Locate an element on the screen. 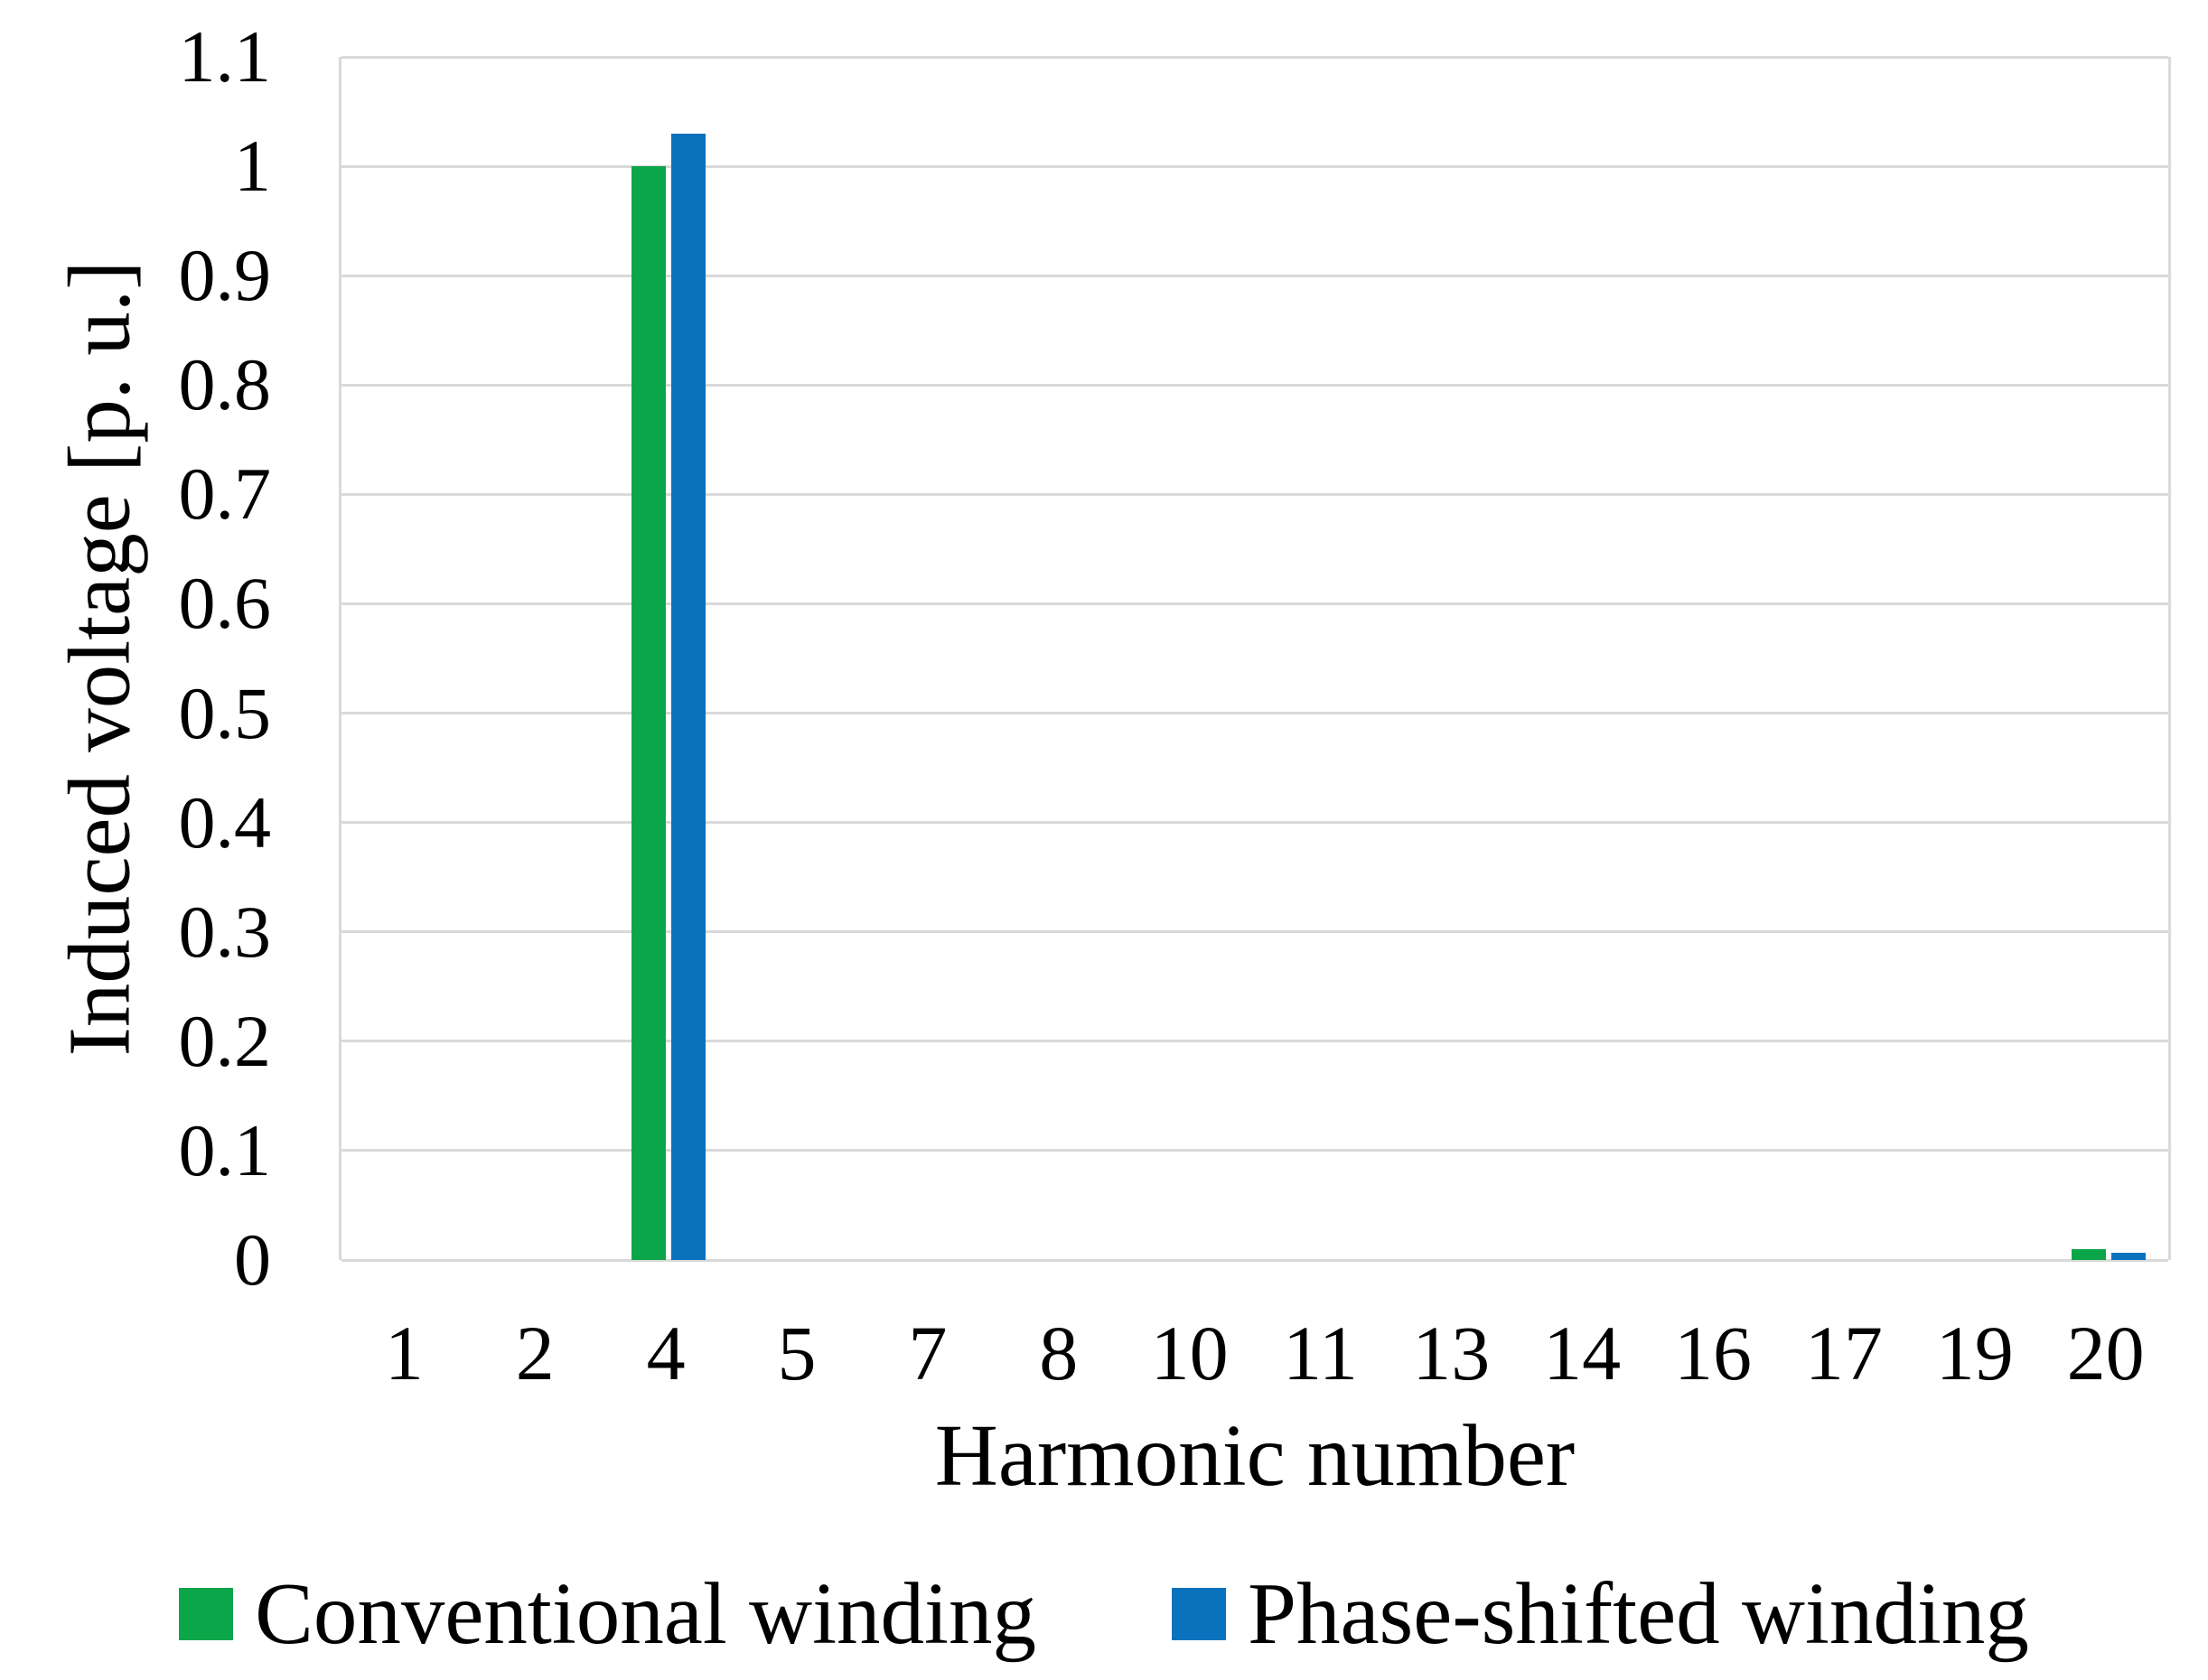  legend-item-conventional-winding: Conventional winding is located at coordinates (607, 1614).